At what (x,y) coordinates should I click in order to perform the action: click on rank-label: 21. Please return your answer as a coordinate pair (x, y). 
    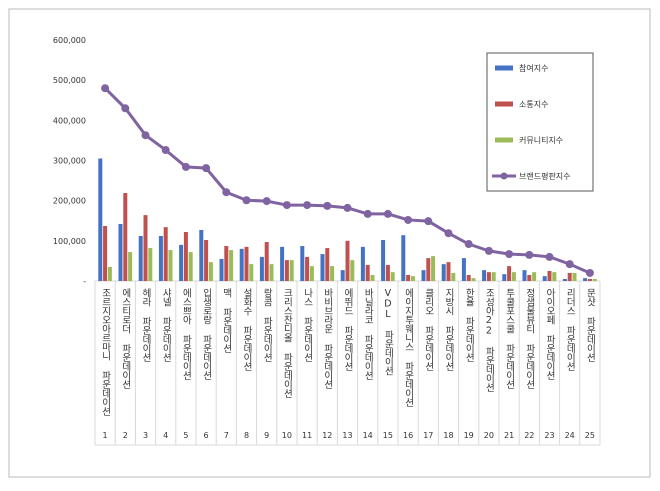
    Looking at the image, I should click on (509, 435).